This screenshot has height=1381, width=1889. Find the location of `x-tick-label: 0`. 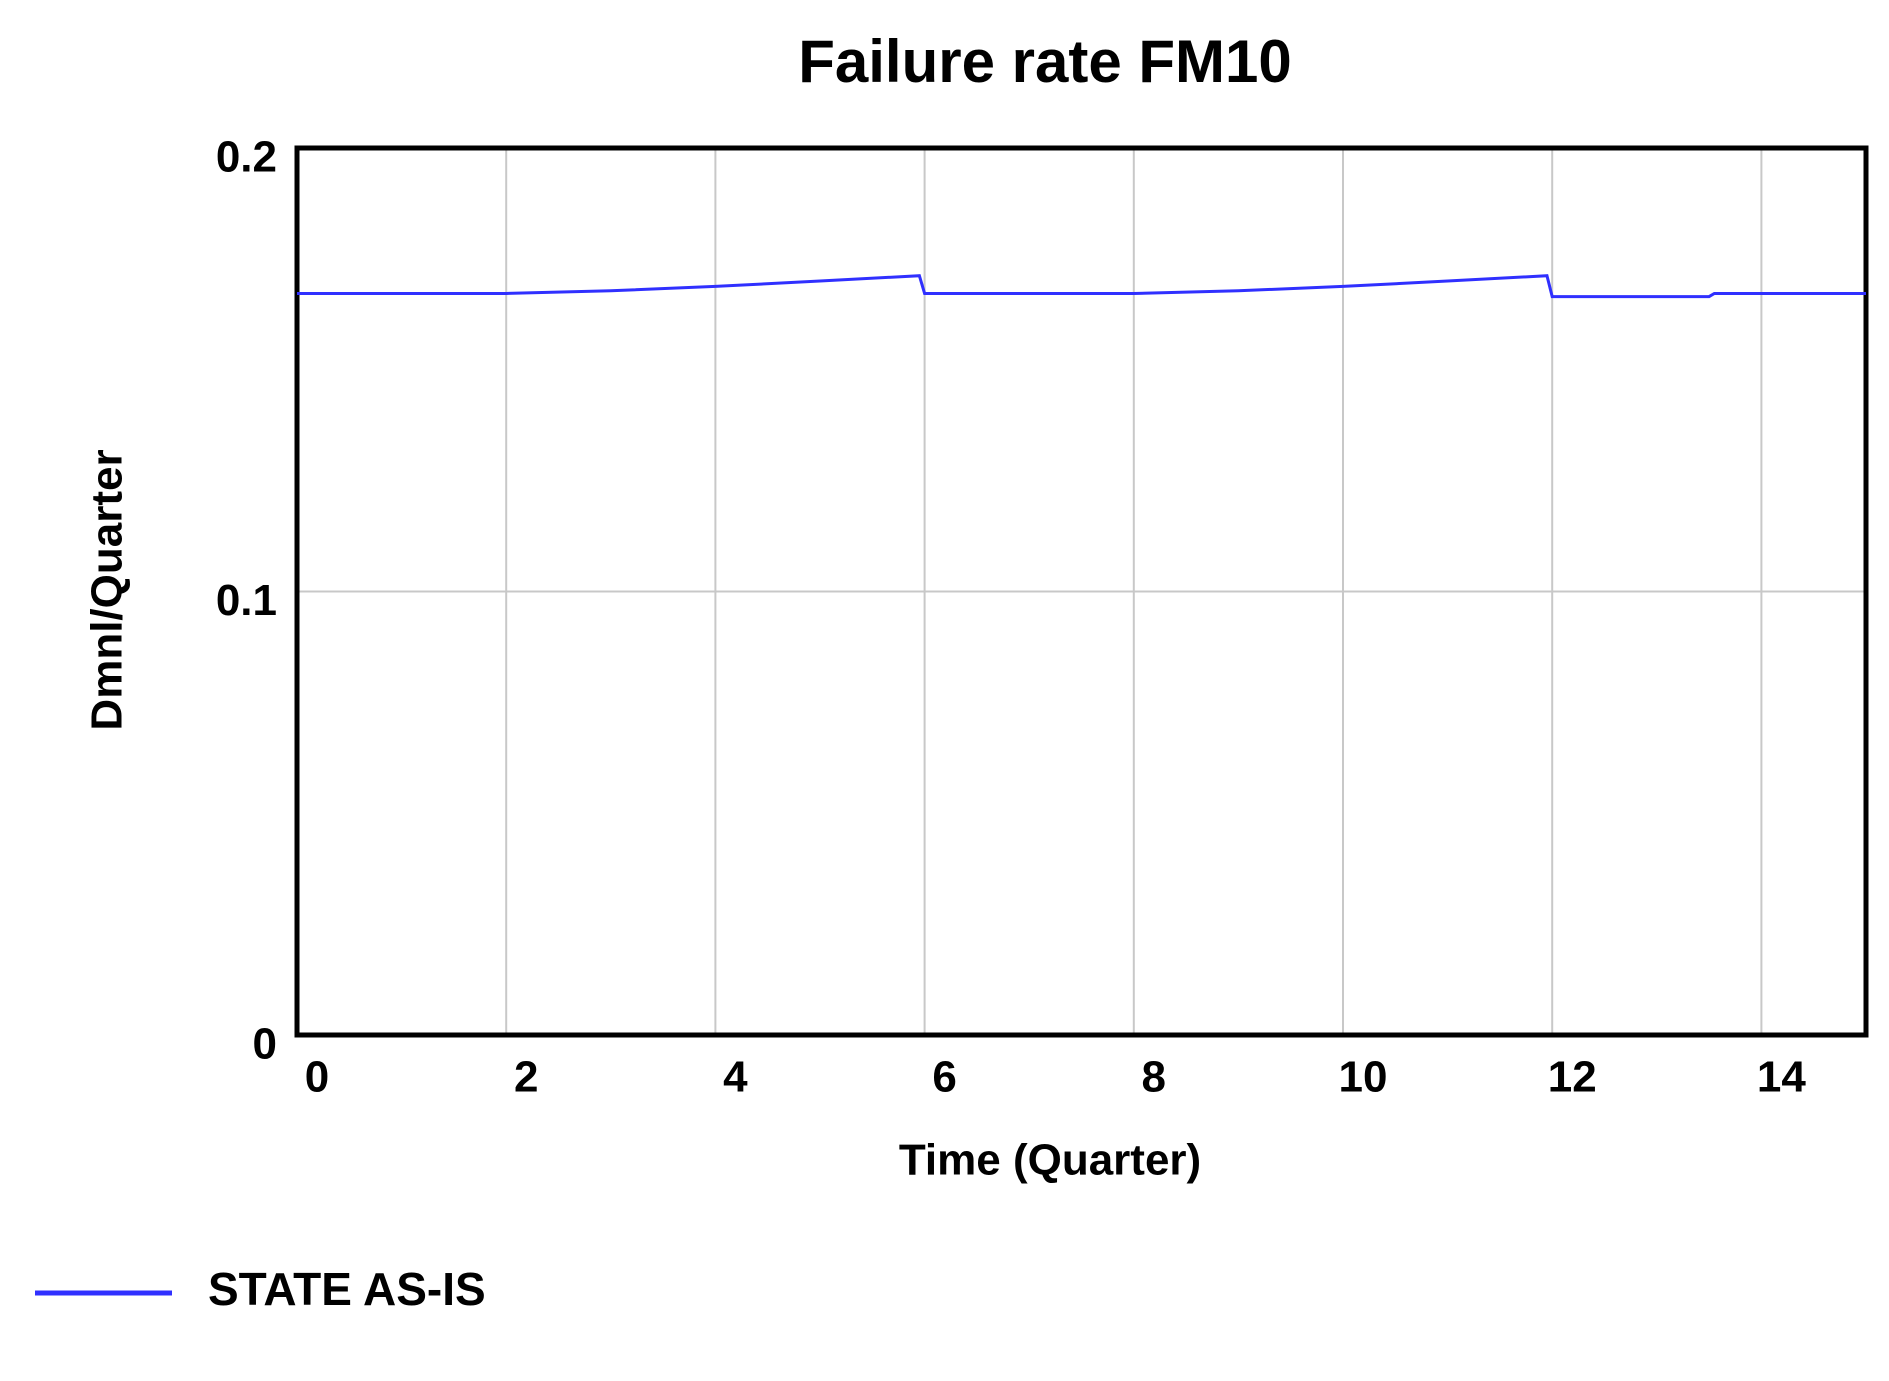

x-tick-label: 0 is located at coordinates (317, 1077).